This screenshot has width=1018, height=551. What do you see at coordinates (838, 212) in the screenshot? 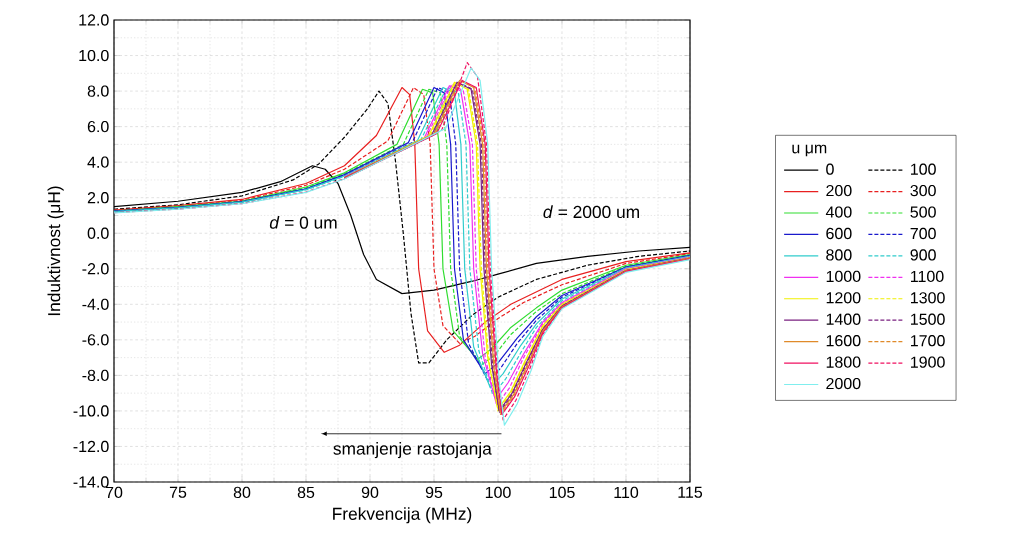
I see `legend-label: 400` at bounding box center [838, 212].